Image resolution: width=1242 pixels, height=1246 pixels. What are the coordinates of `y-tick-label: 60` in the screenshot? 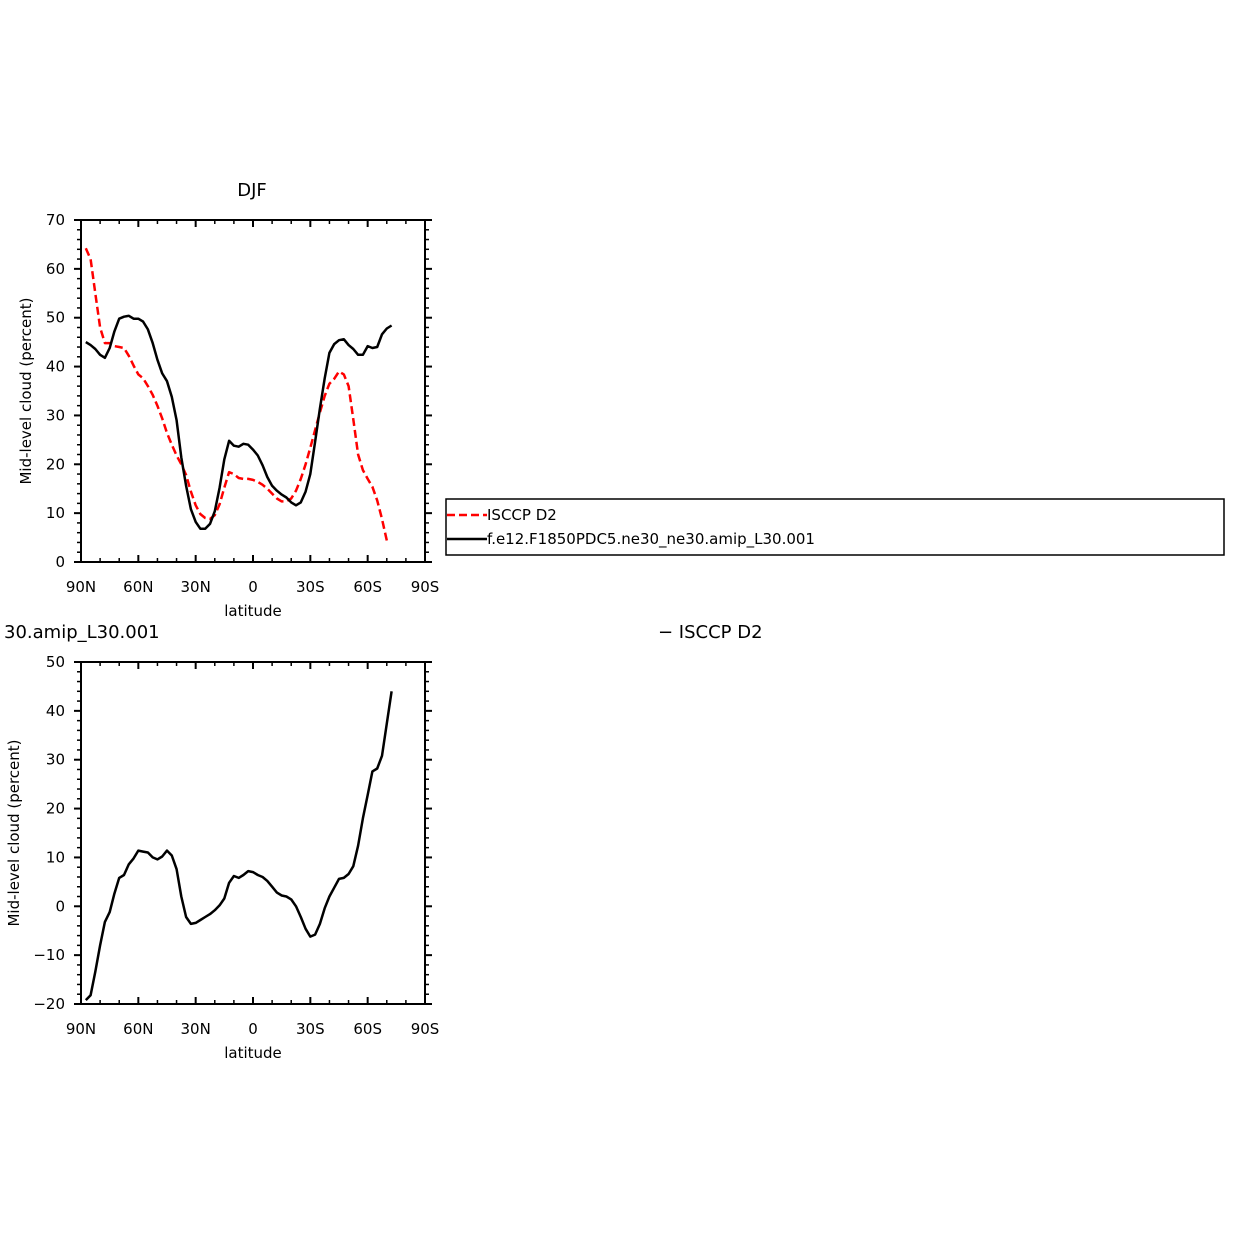 It's located at (55, 269).